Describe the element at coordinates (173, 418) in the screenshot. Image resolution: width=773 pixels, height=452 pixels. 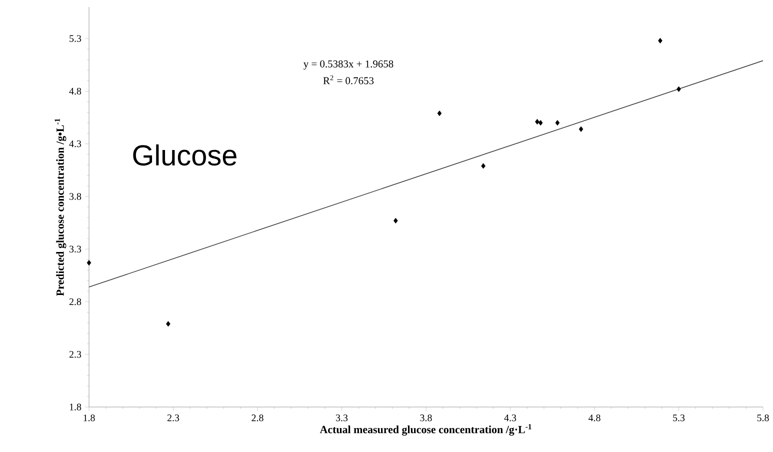
I see `x-tick-label: 2.3` at that location.